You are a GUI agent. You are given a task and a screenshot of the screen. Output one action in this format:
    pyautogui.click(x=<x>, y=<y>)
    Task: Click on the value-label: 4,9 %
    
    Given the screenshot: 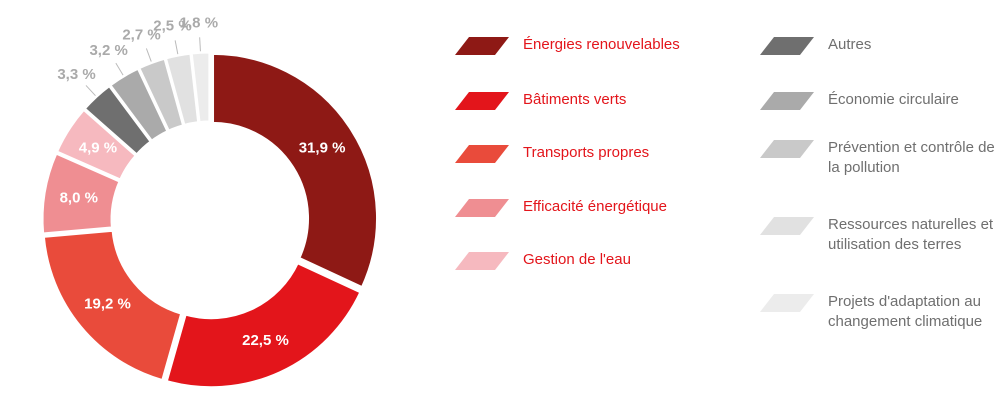 What is the action you would take?
    pyautogui.click(x=98, y=147)
    